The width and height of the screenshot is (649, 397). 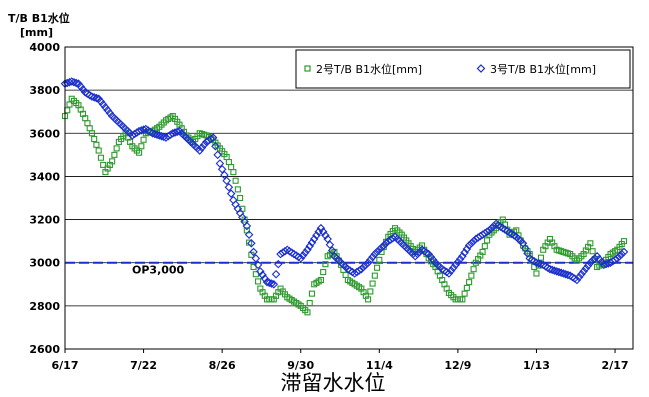 I want to click on y-tick-label: 4000, so click(x=44, y=47).